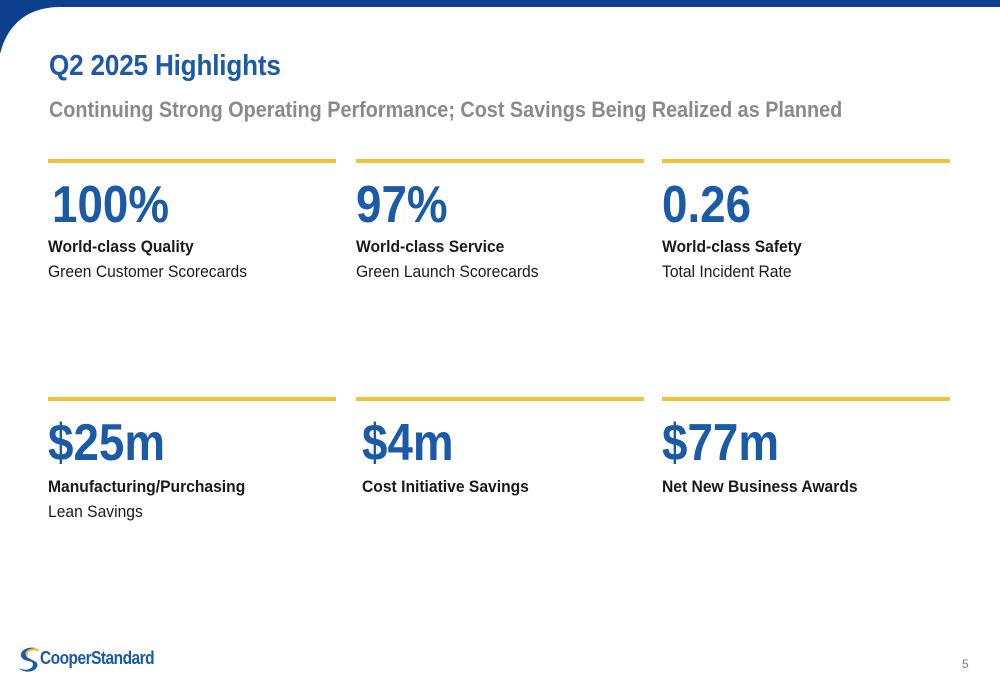 Image resolution: width=1000 pixels, height=685 pixels. What do you see at coordinates (445, 486) in the screenshot?
I see `metric-label: Cost Initiative Savings` at bounding box center [445, 486].